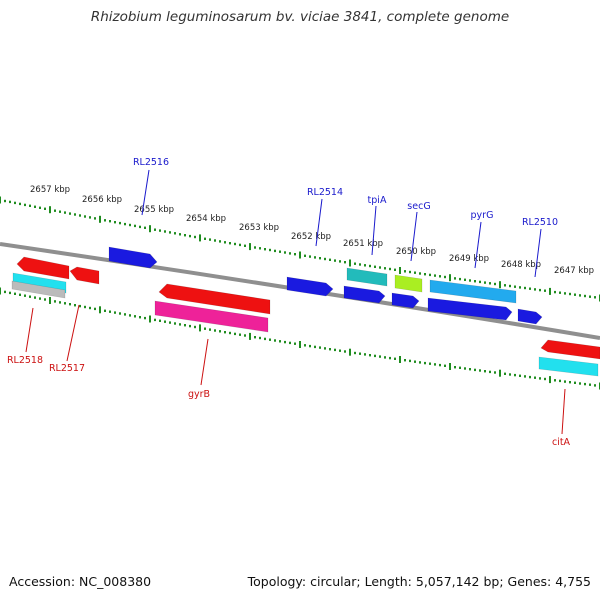  I want to click on label-pyrG: pyrG, so click(482, 215).